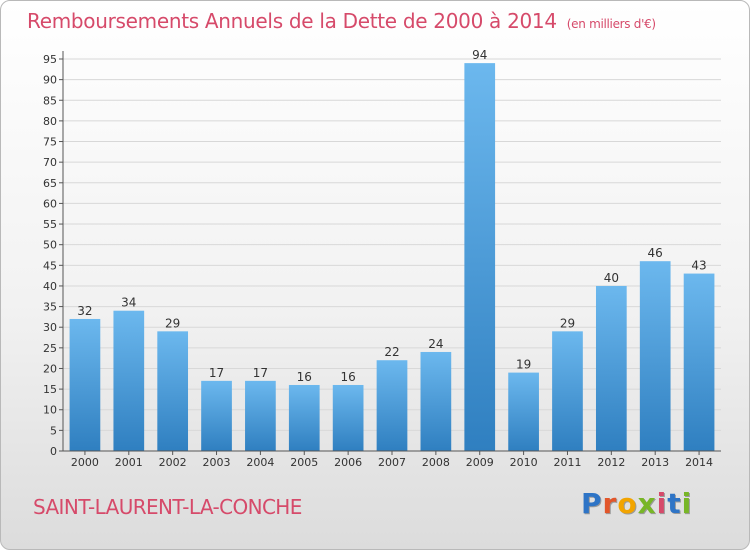  I want to click on chart-unit: (en milliers d'€), so click(611, 24).